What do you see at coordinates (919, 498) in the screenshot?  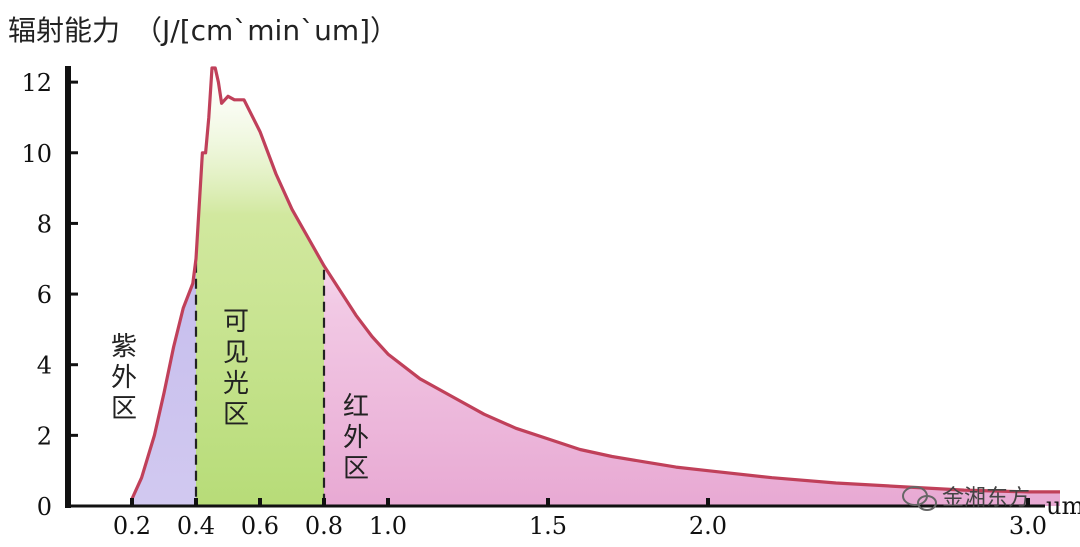 I see `wechat-icon` at bounding box center [919, 498].